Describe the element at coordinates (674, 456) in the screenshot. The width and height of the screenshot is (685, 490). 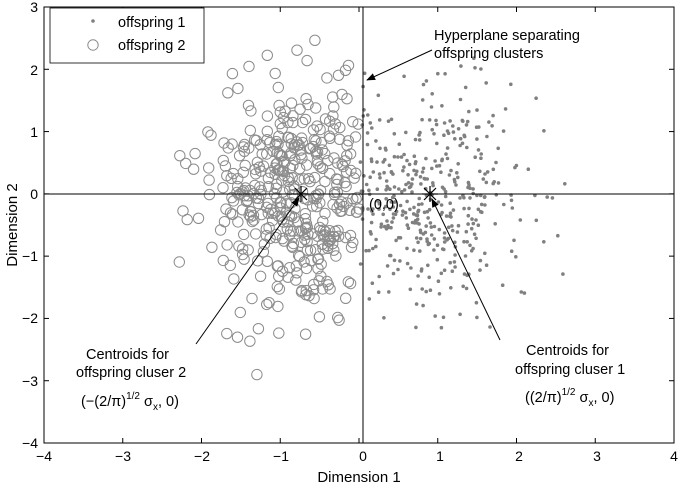
I see `x-tick-label: 4` at that location.